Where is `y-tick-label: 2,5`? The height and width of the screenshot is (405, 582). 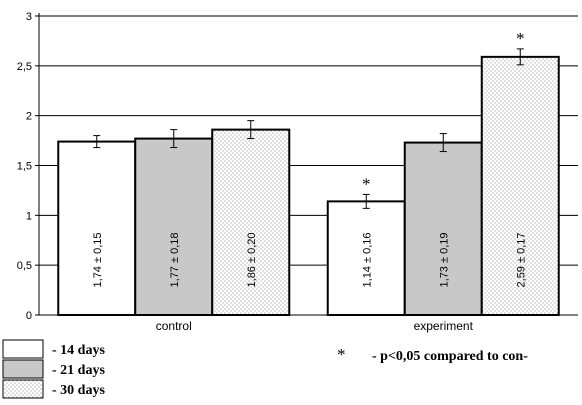 y-tick-label: 2,5 is located at coordinates (24, 67).